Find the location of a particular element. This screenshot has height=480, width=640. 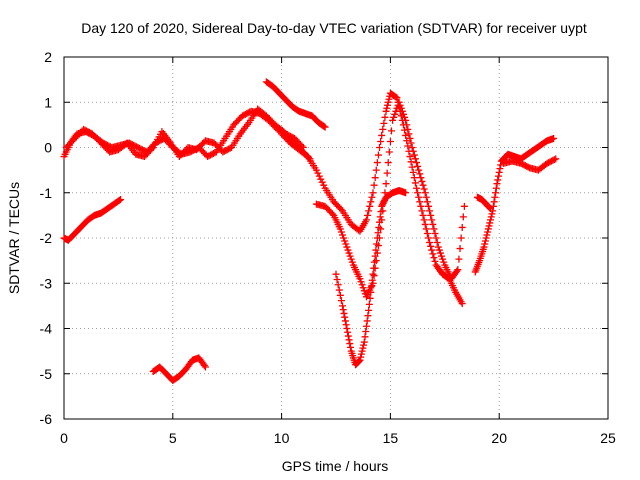

y-tick-label: -2 is located at coordinates (46, 238).